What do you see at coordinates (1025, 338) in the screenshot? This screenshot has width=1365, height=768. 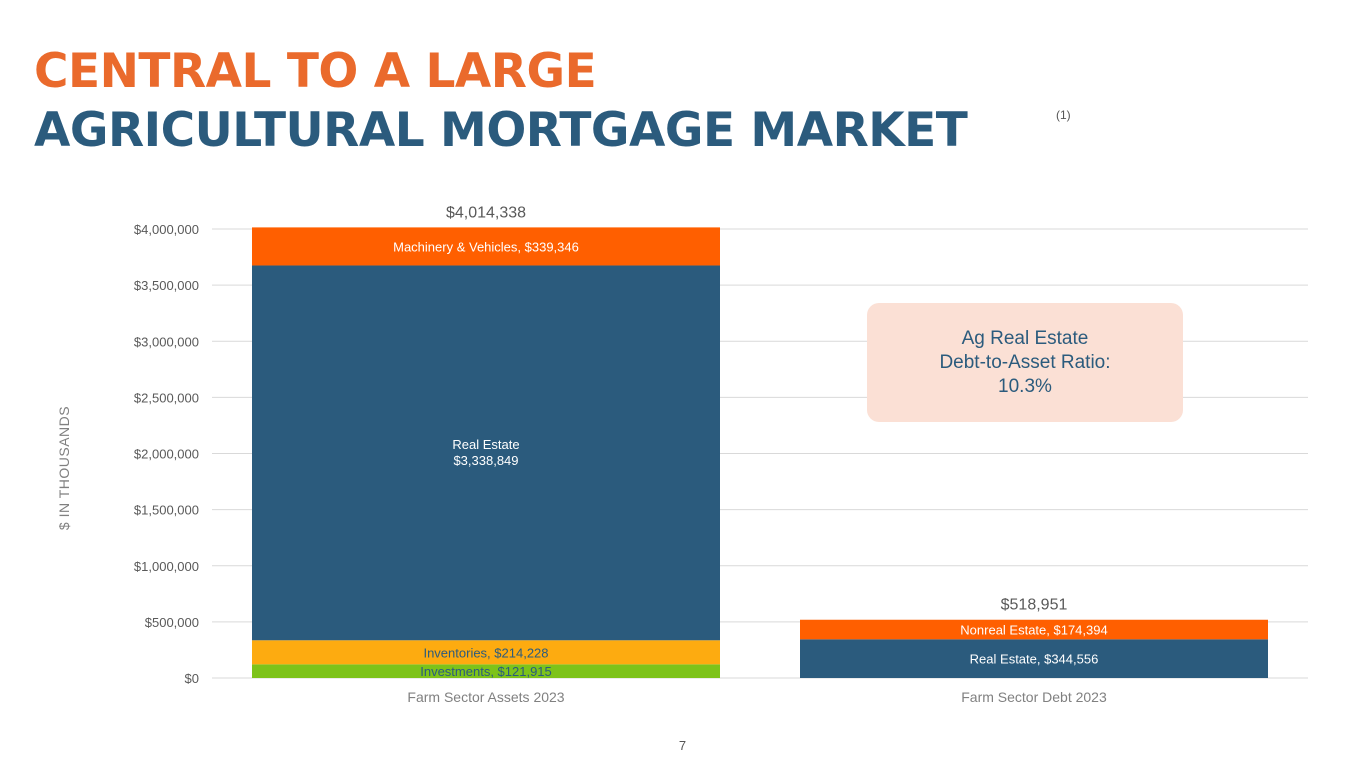 I see `ratio-line-1: Ag Real Estate` at bounding box center [1025, 338].